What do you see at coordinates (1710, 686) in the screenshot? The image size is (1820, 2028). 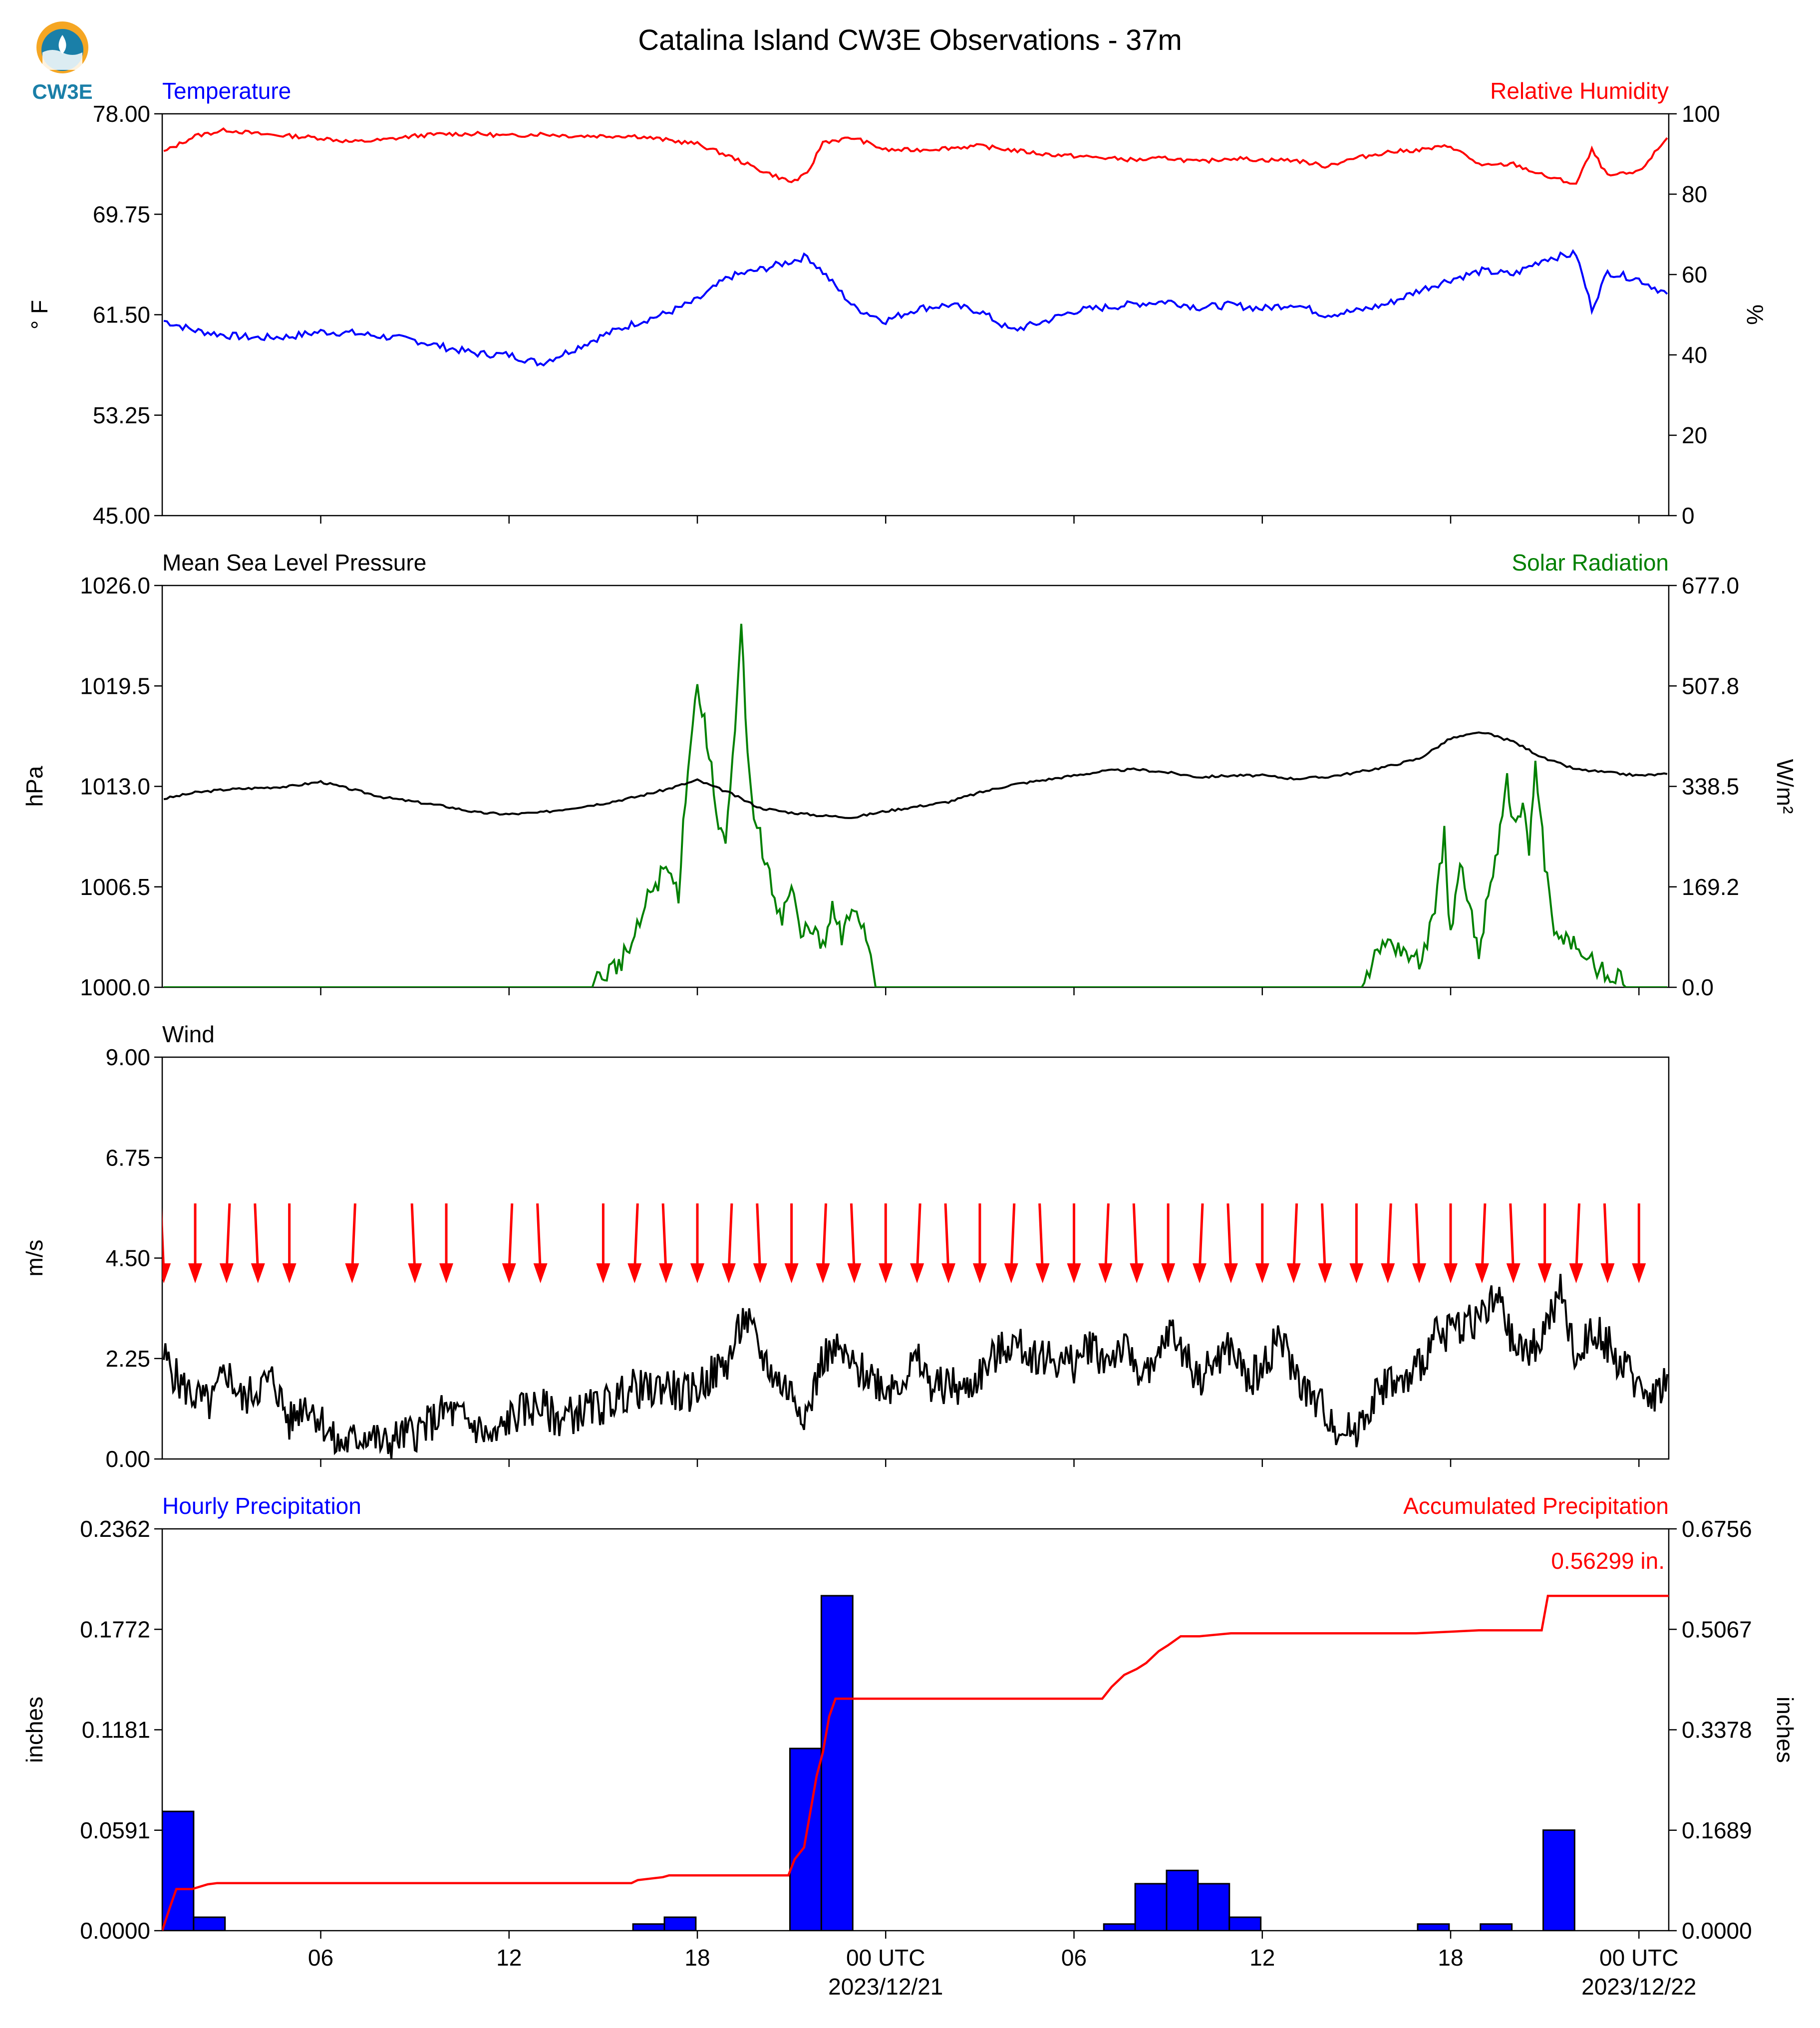 I see `right-tick-label: 507.8` at bounding box center [1710, 686].